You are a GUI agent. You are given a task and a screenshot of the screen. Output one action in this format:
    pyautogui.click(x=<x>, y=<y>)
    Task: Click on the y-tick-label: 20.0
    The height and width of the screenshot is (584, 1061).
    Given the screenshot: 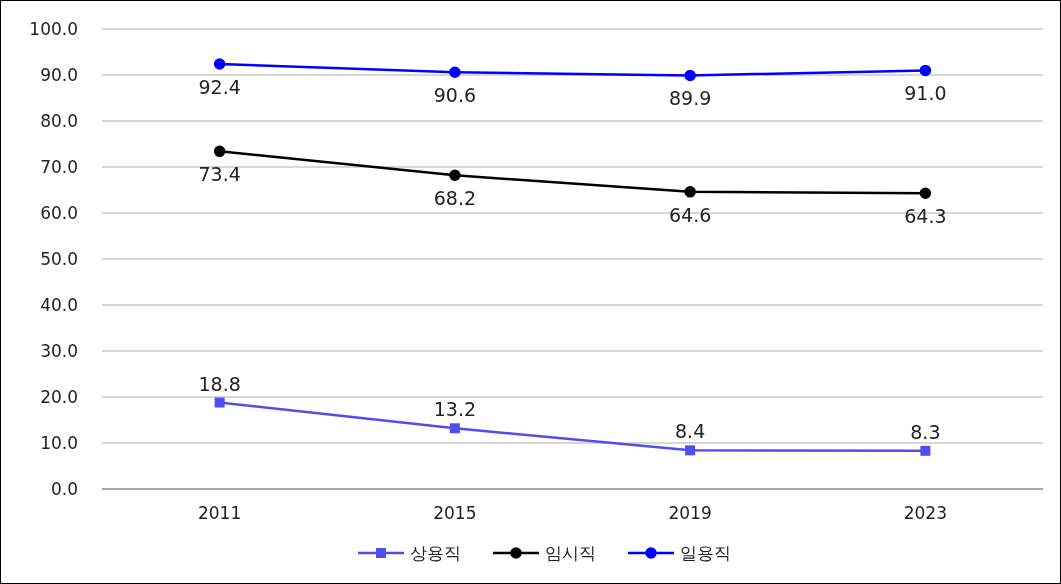 What is the action you would take?
    pyautogui.click(x=59, y=396)
    